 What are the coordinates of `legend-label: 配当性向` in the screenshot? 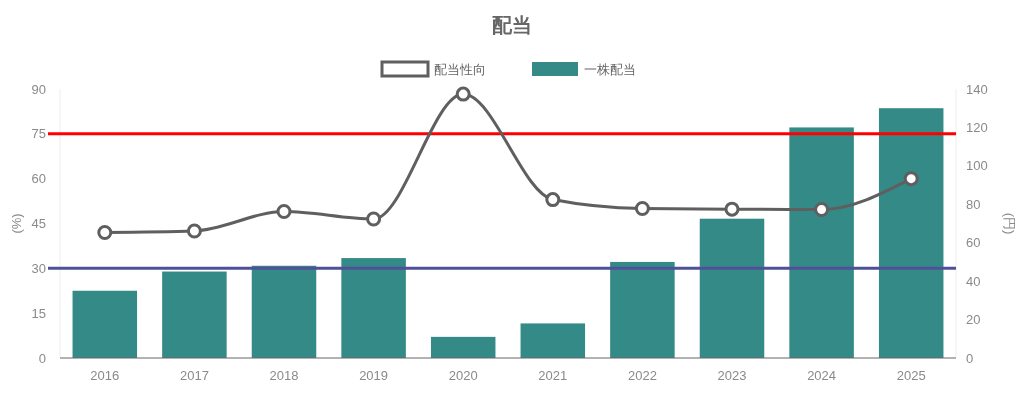 It's located at (460, 69).